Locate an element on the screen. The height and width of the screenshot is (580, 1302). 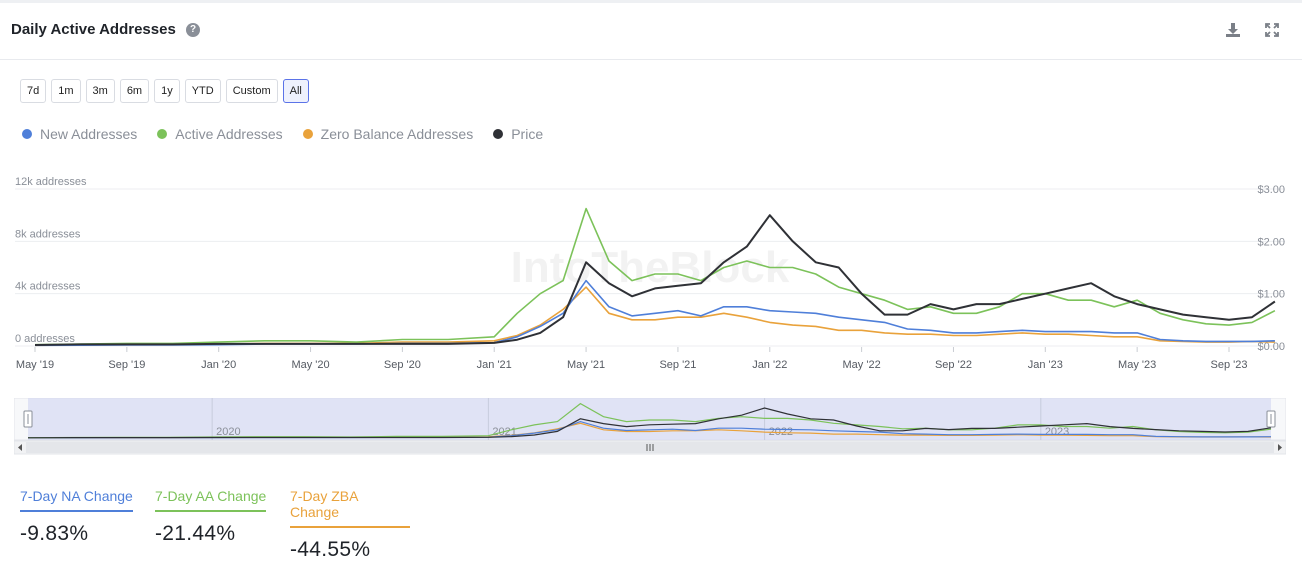
x-tick-label: May '23 is located at coordinates (1137, 365).